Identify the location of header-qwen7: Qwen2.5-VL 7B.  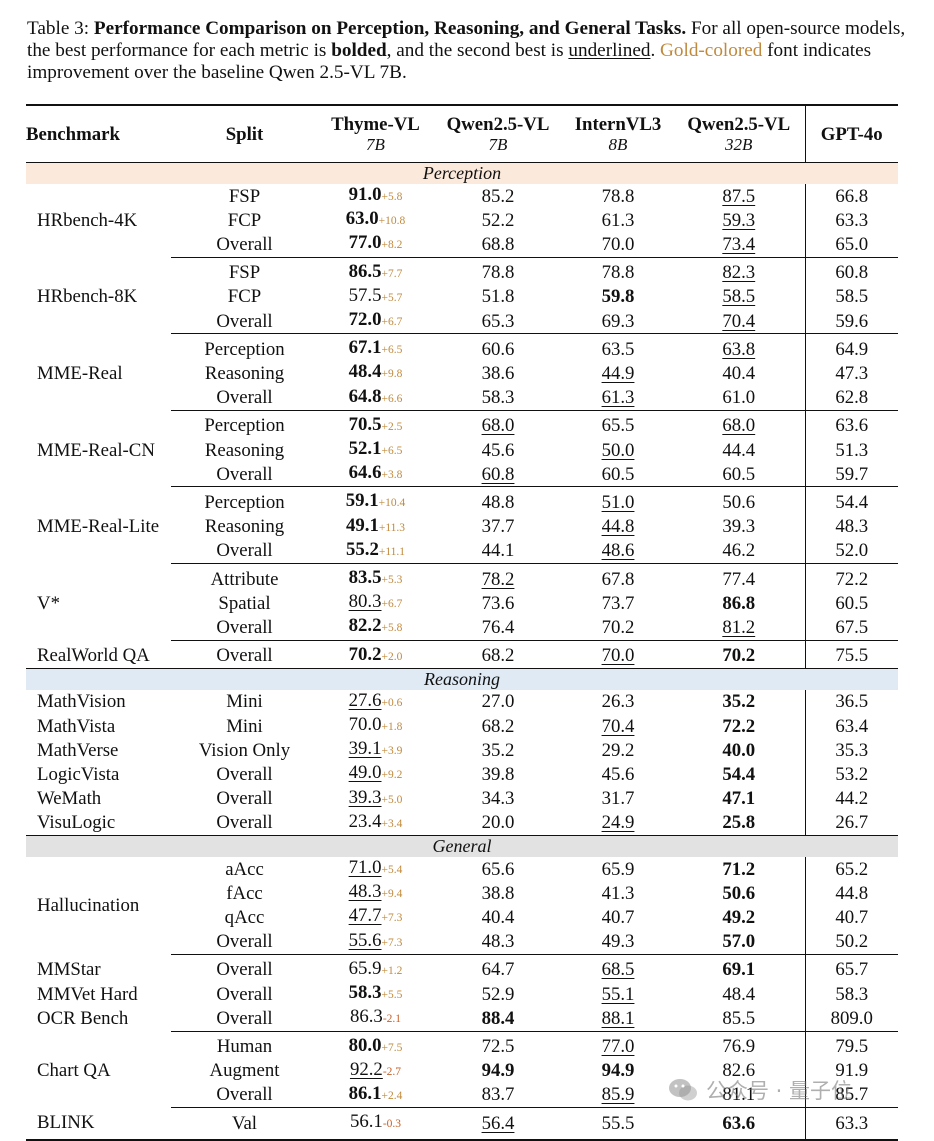
(498, 134).